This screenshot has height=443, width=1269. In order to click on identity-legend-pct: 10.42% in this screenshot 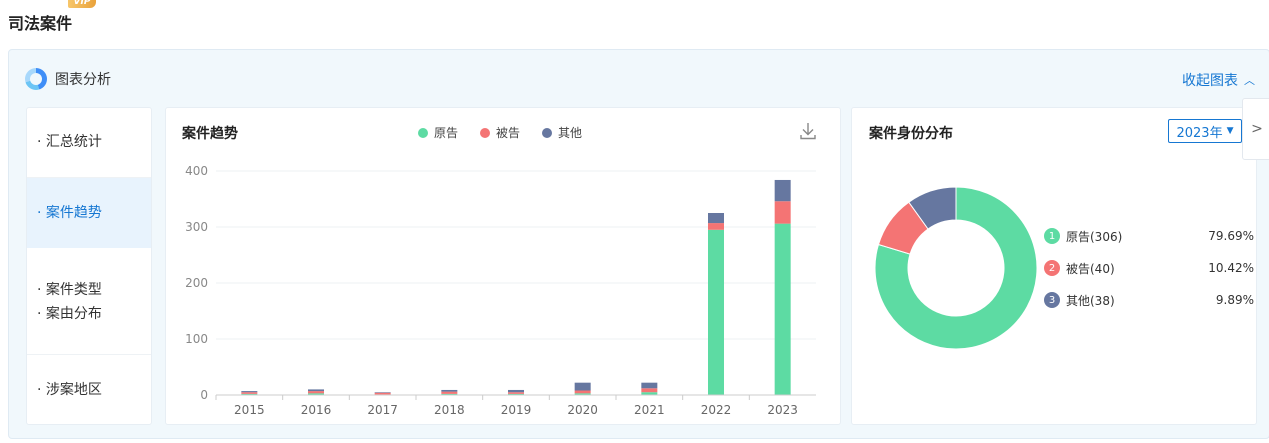, I will do `click(1231, 268)`.